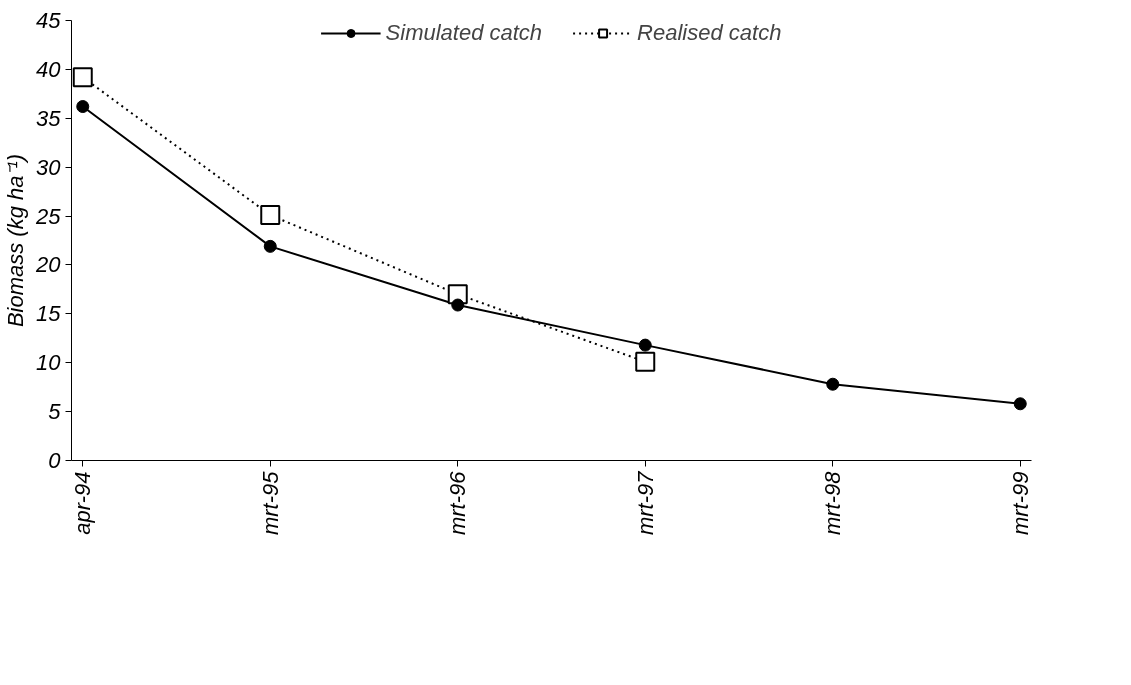 The width and height of the screenshot is (1131, 685). What do you see at coordinates (49, 20) in the screenshot?
I see `y-tick-label: 45` at bounding box center [49, 20].